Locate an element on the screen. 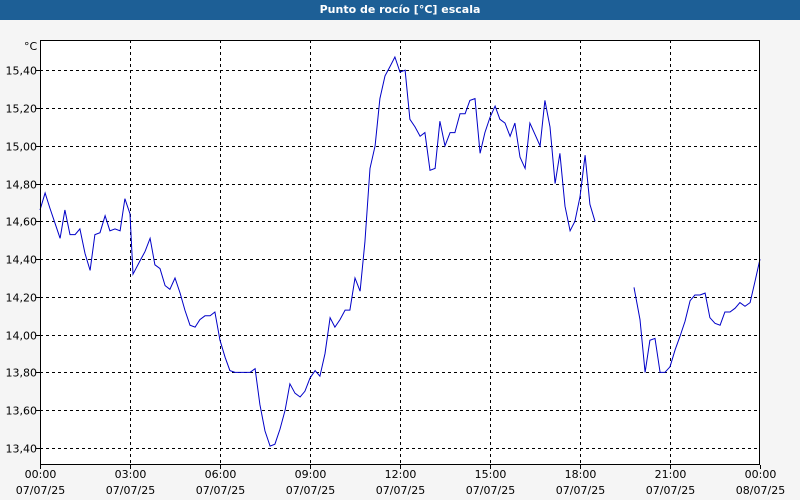  y-tick-label: 14,80 is located at coordinates (22, 185).